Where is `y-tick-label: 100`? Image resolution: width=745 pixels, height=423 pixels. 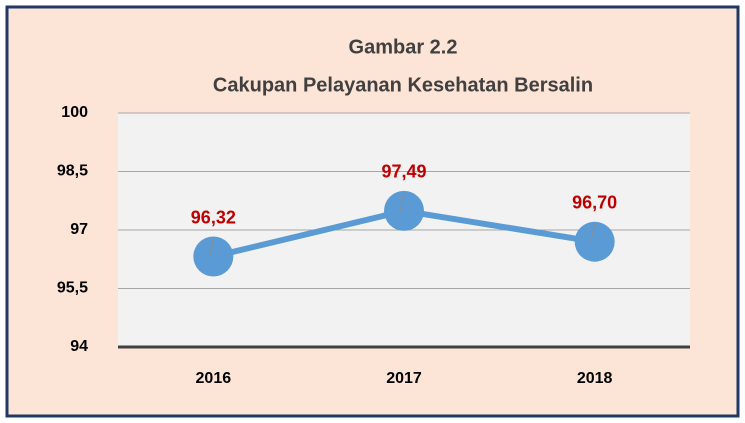
y-tick-label: 100 is located at coordinates (74, 112).